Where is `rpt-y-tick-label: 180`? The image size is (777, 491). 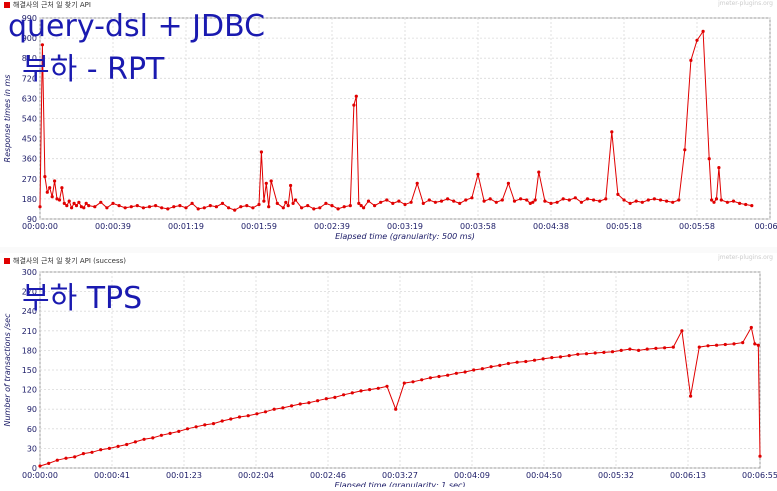
rpt-y-tick-label: 180 is located at coordinates (29, 199).